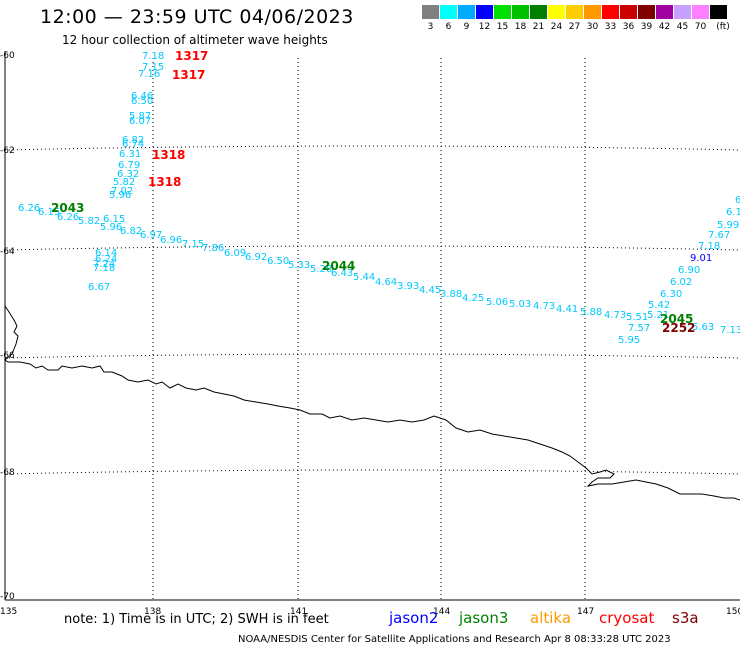 This screenshot has height=650, width=740. I want to click on mission-jason3: jason3, so click(484, 618).